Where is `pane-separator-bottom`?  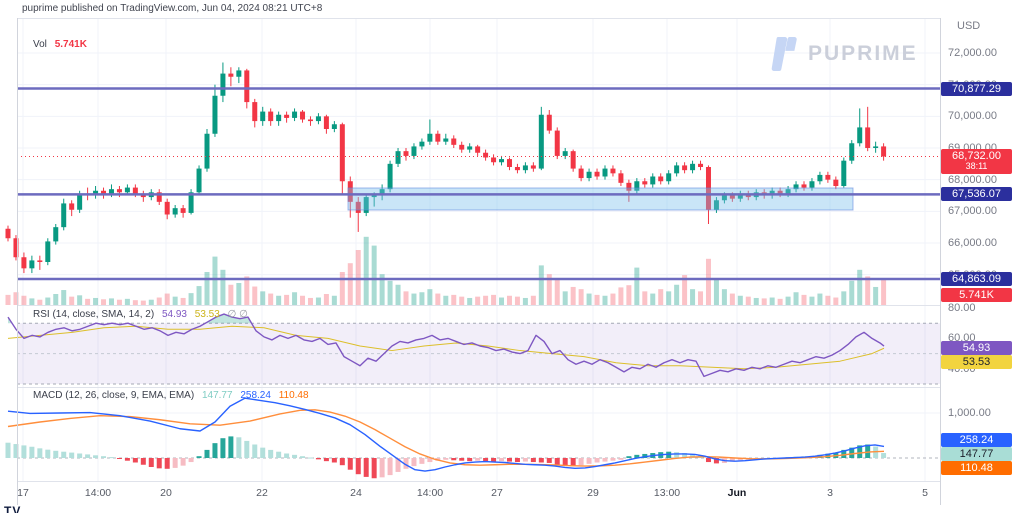
pane-separator-bottom is located at coordinates (478, 481).